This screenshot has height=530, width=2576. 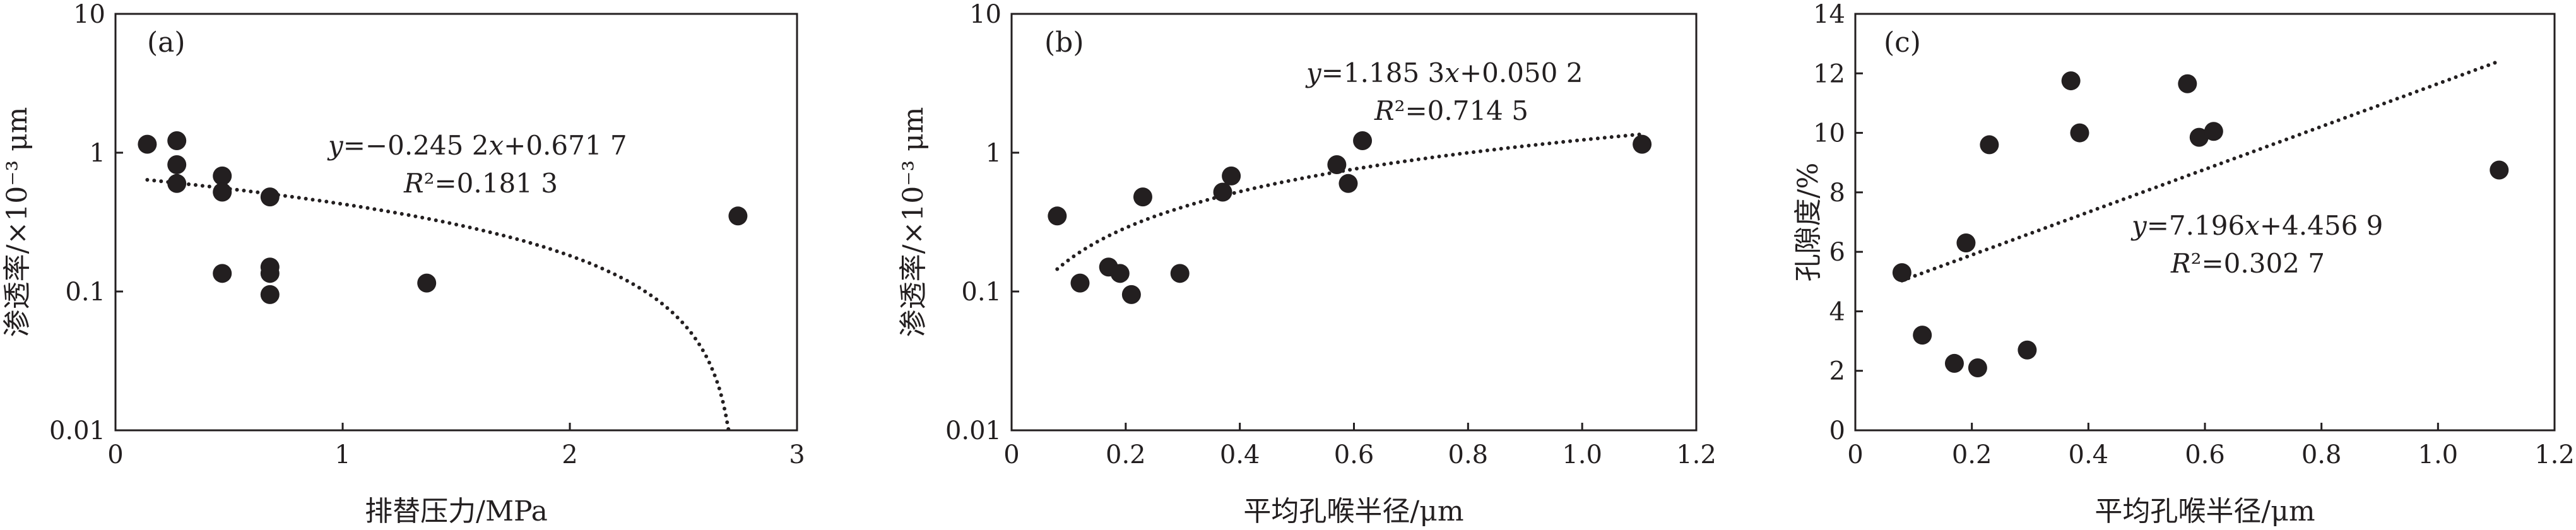 What do you see at coordinates (2205, 511) in the screenshot?
I see `x-axis-label-c: 平均孔喉半径/μm` at bounding box center [2205, 511].